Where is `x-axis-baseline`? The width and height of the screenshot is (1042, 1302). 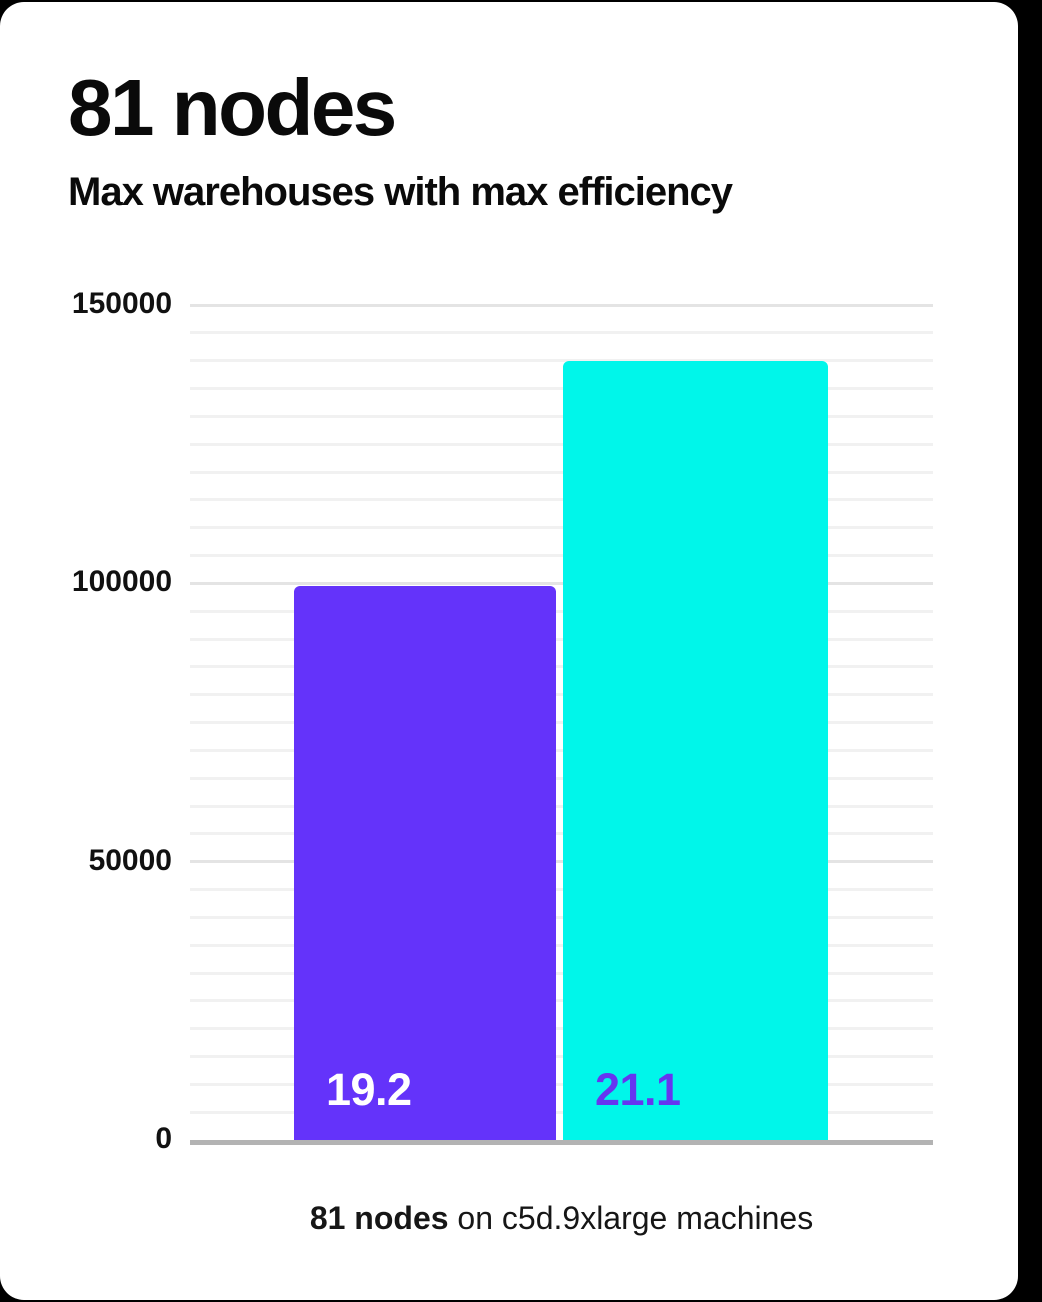 x-axis-baseline is located at coordinates (561, 1142).